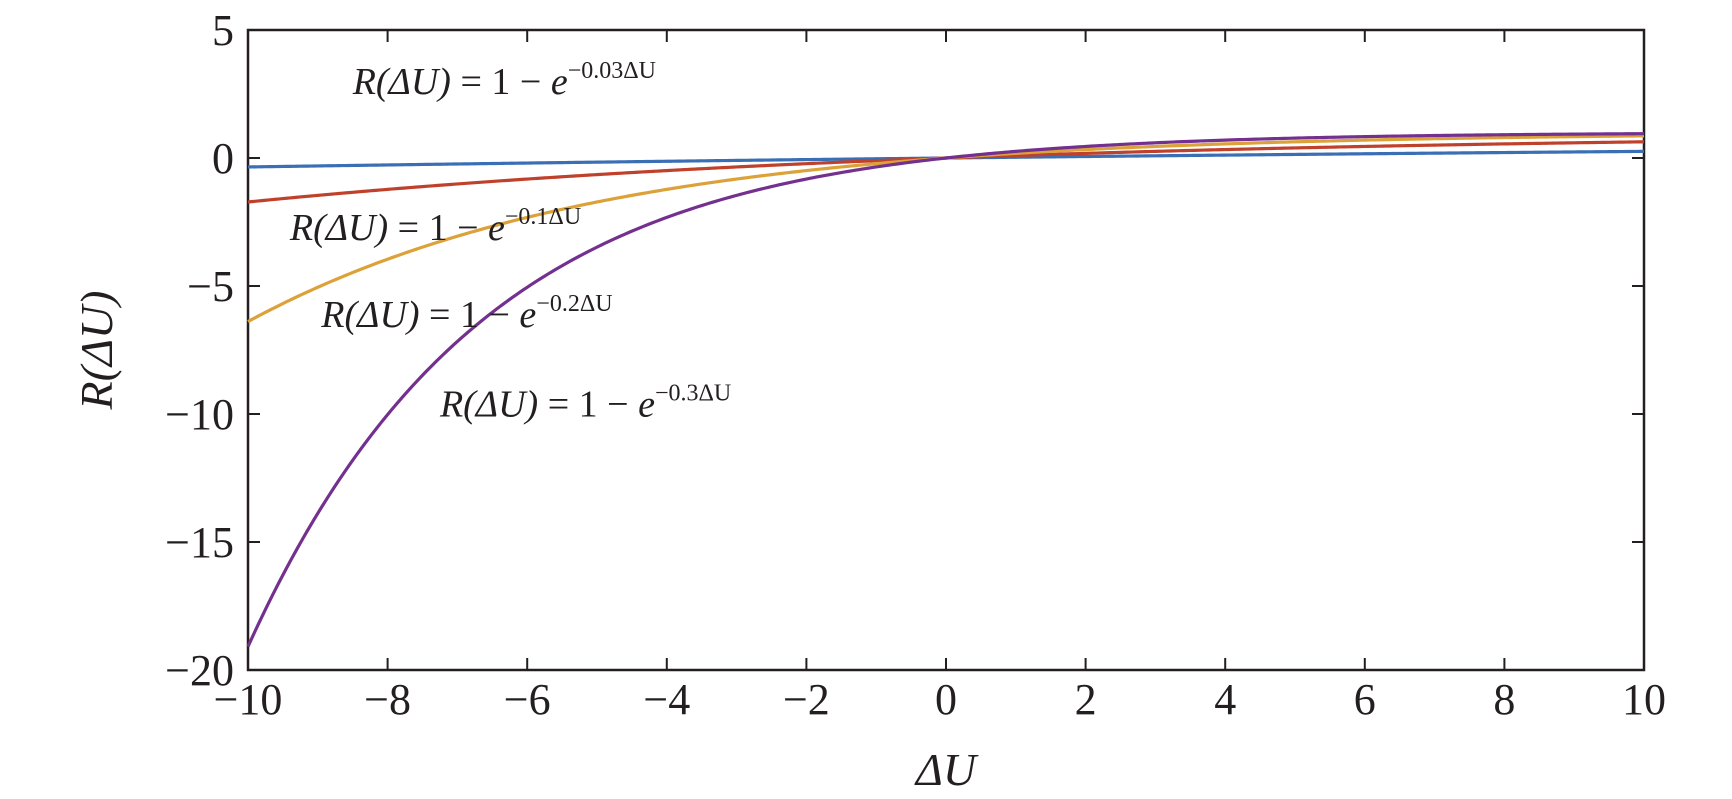 The image size is (1732, 799). What do you see at coordinates (199, 670) in the screenshot?
I see `y-tick-label: −20` at bounding box center [199, 670].